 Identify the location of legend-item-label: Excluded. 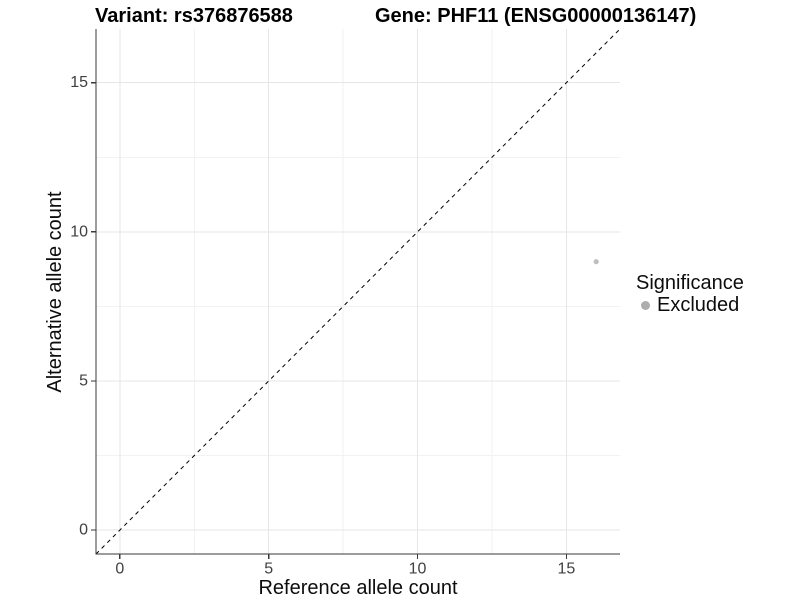
(698, 304).